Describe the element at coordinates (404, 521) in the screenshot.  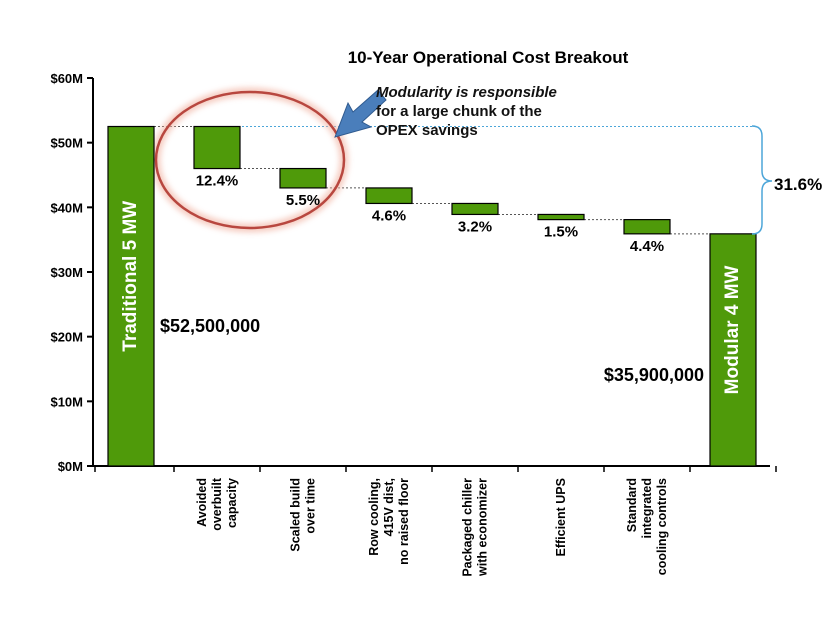
I see `x-category-label-line: no raised floor` at that location.